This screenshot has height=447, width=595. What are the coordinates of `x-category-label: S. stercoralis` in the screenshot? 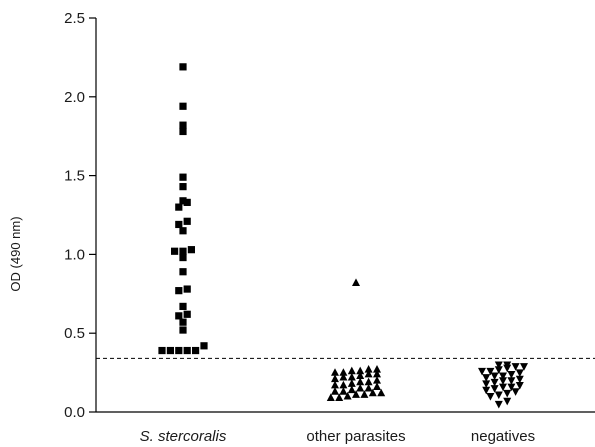 It's located at (183, 436).